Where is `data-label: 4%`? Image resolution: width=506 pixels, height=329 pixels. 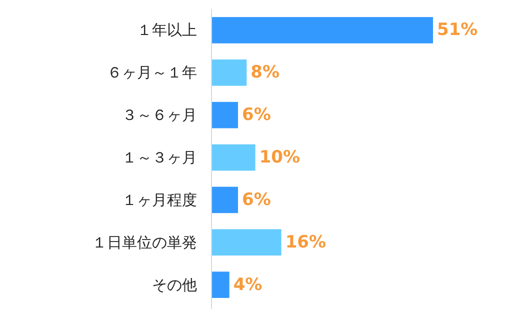
data-label: 4% is located at coordinates (247, 284).